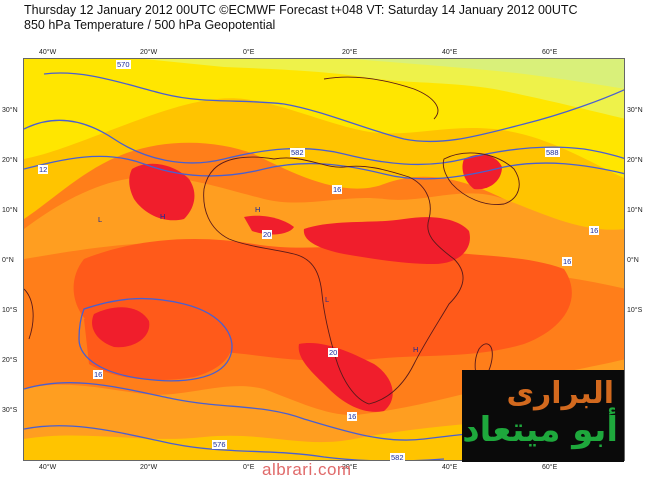 The image size is (646, 480). Describe the element at coordinates (29, 314) in the screenshot. I see `coast-south-america` at that location.